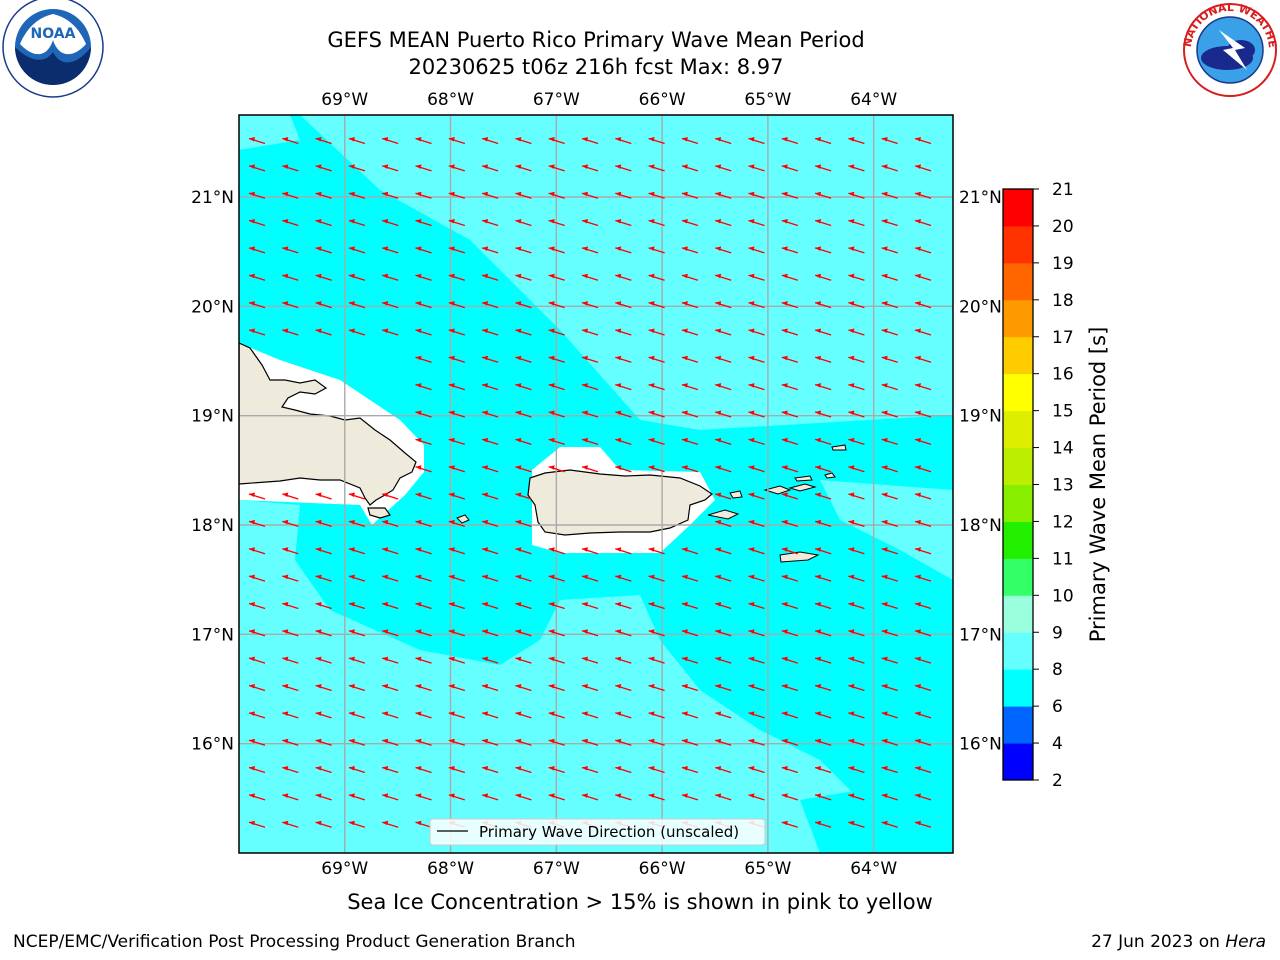  Describe the element at coordinates (212, 417) in the screenshot. I see `lat-tick-label-left: 19°N` at that location.